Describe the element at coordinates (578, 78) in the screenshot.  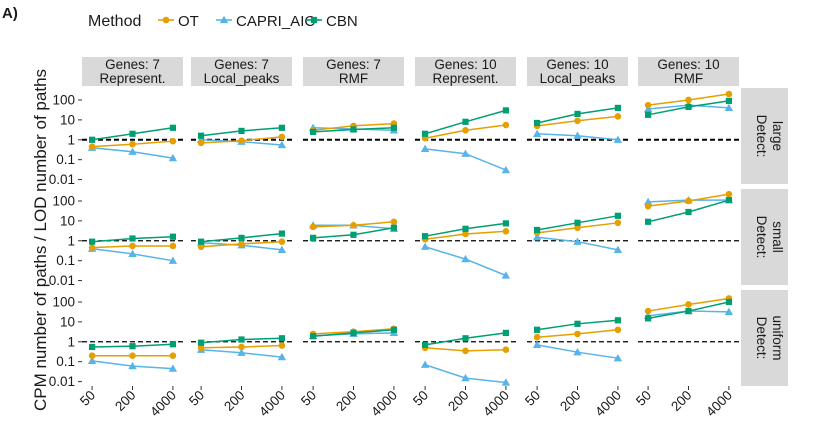
I see `column-strip-label: Local_peaks` at that location.